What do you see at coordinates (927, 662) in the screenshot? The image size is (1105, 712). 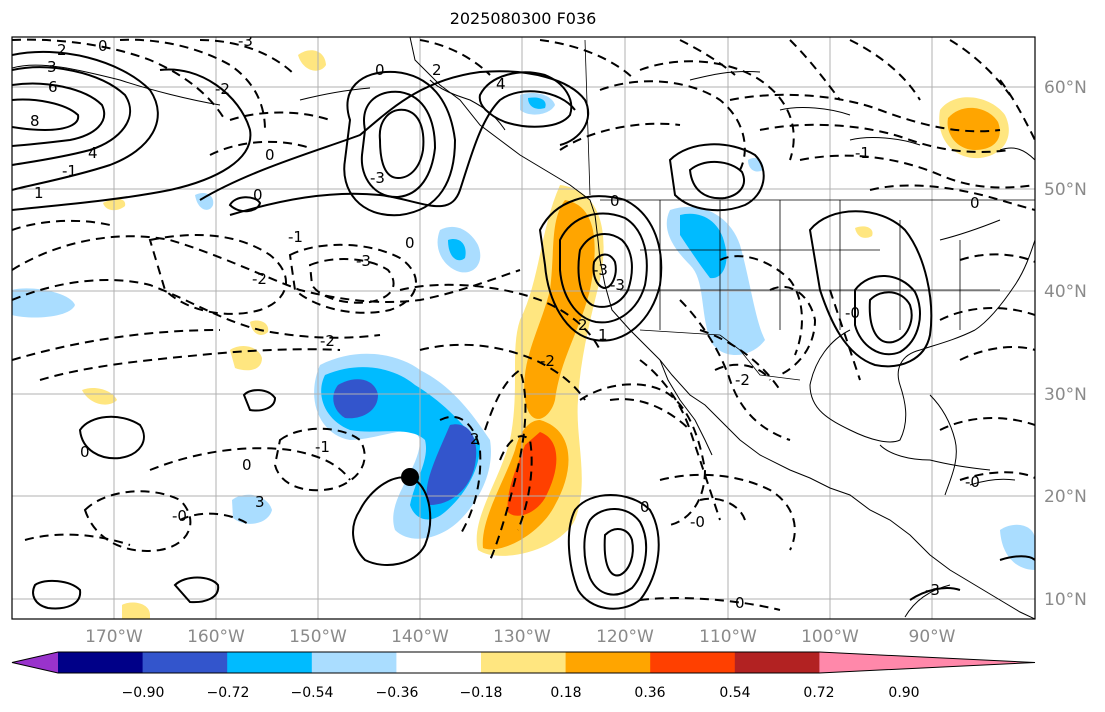 I see `colorbar-extend-max` at bounding box center [927, 662].